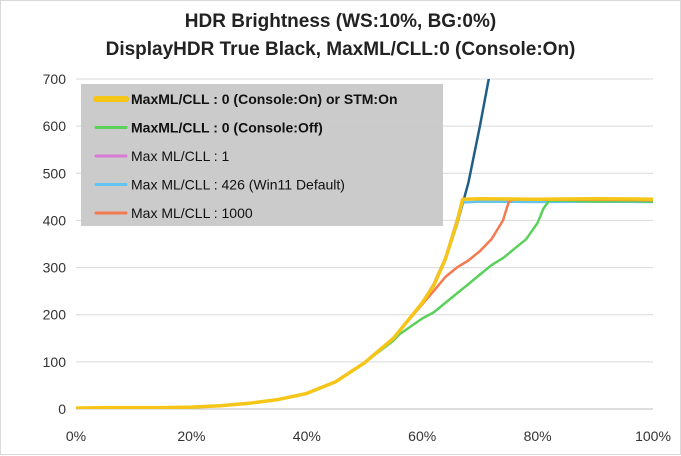 This screenshot has width=681, height=456. I want to click on x-tick-label: 60%, so click(422, 436).